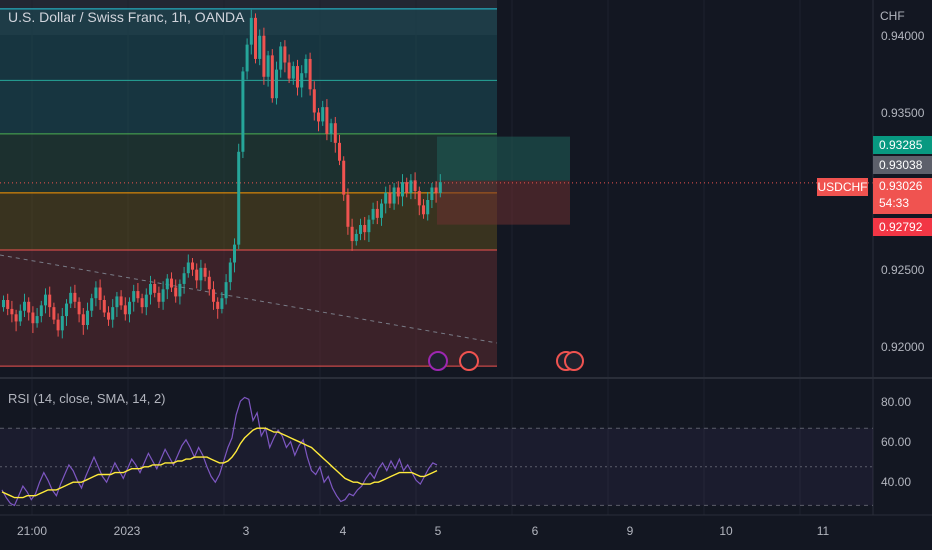  Describe the element at coordinates (903, 347) in the screenshot. I see `price-tick-label: 0.92000` at that location.